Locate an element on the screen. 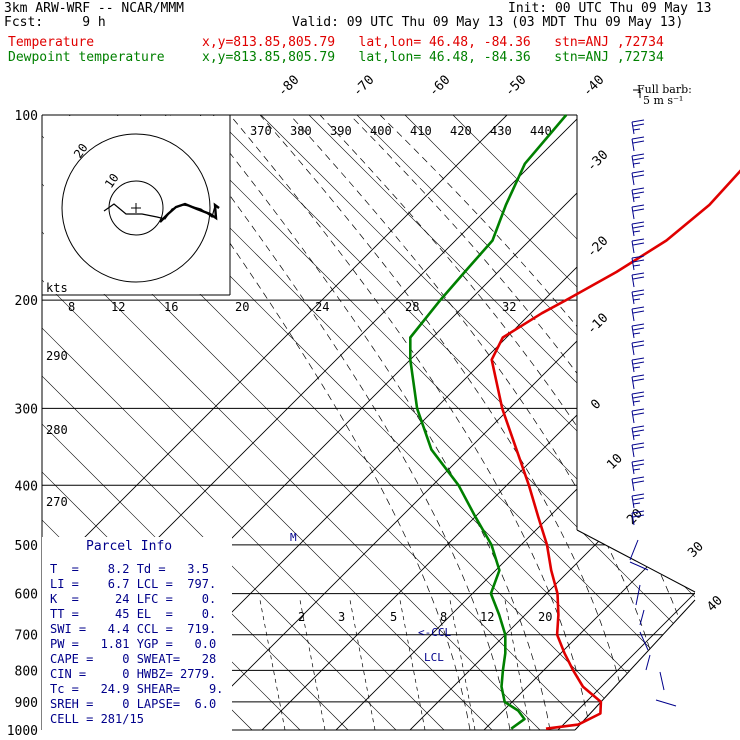  theta-label: 270 is located at coordinates (57, 502).